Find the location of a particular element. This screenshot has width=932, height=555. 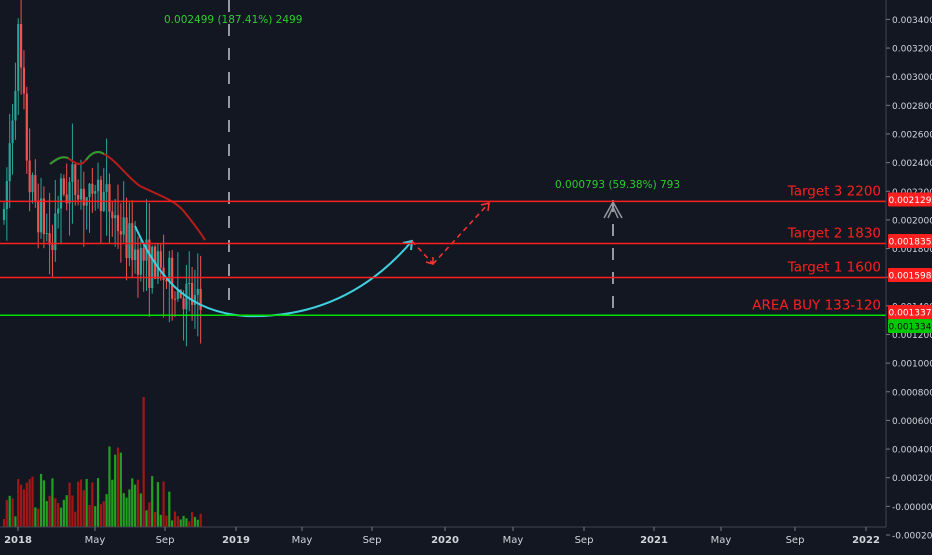

time-tick-label: 2018 is located at coordinates (18, 540).